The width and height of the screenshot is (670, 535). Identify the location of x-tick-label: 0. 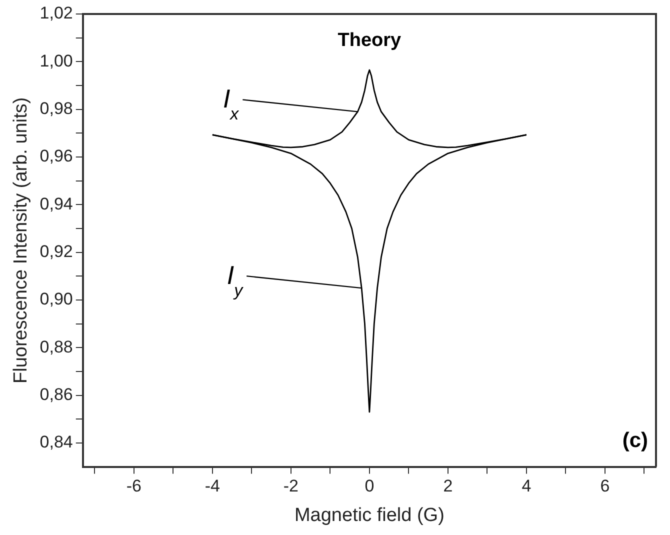
(369, 486).